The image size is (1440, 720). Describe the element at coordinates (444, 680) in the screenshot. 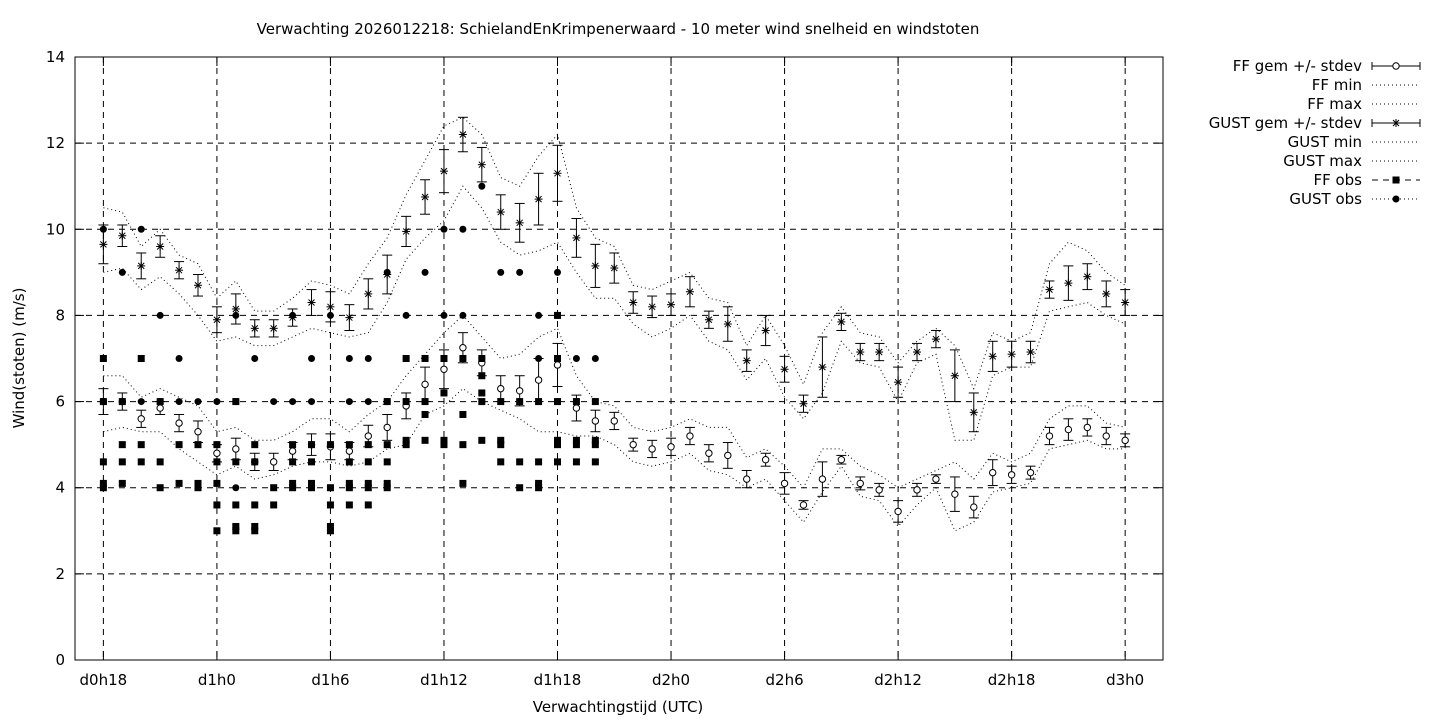

I see `x-tick-label: d1h12` at that location.